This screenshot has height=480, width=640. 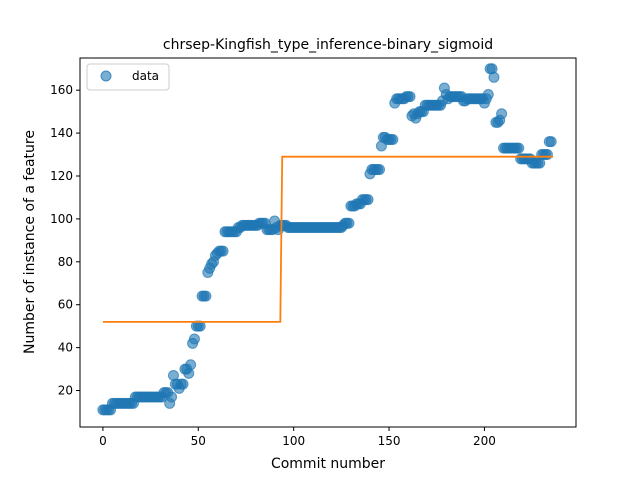 I want to click on y-tick-label: 160, so click(x=61, y=90).